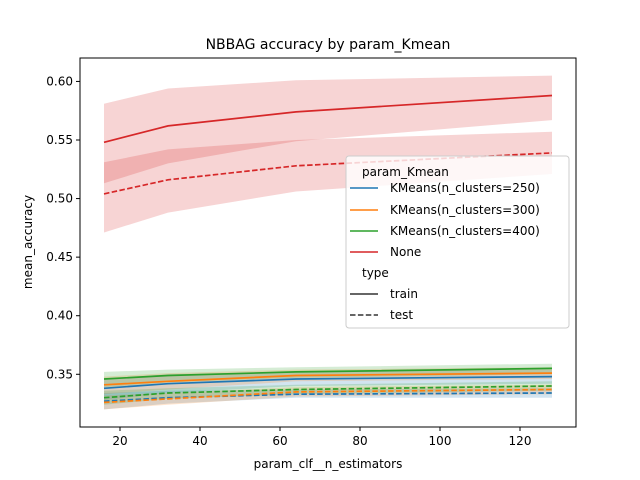 The image size is (640, 480). What do you see at coordinates (405, 252) in the screenshot?
I see `legend-label-none: None` at bounding box center [405, 252].